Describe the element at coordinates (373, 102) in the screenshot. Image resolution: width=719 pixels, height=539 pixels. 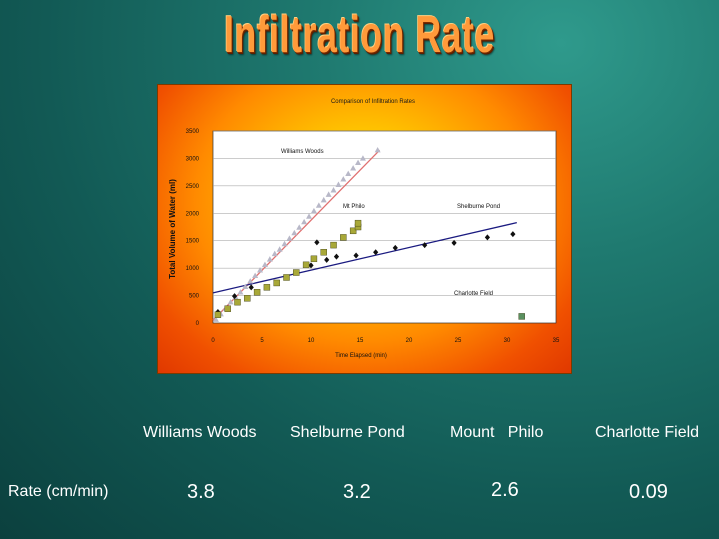
I see `chart-title: Comparison of Infiltration Rates` at that location.